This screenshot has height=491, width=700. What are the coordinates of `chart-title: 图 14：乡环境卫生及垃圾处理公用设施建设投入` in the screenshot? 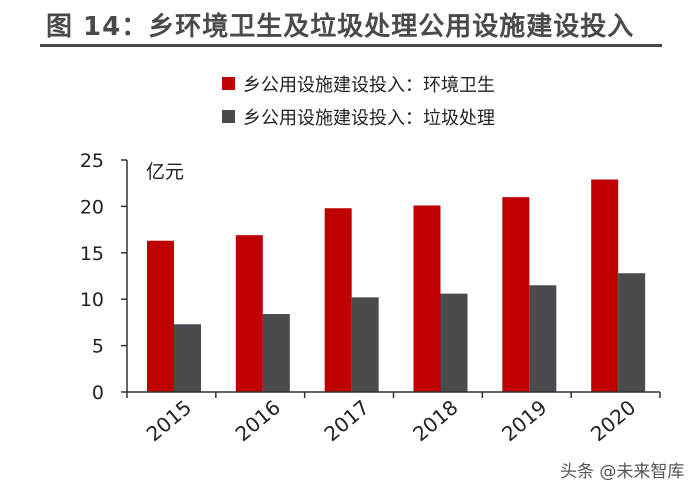 It's located at (340, 27).